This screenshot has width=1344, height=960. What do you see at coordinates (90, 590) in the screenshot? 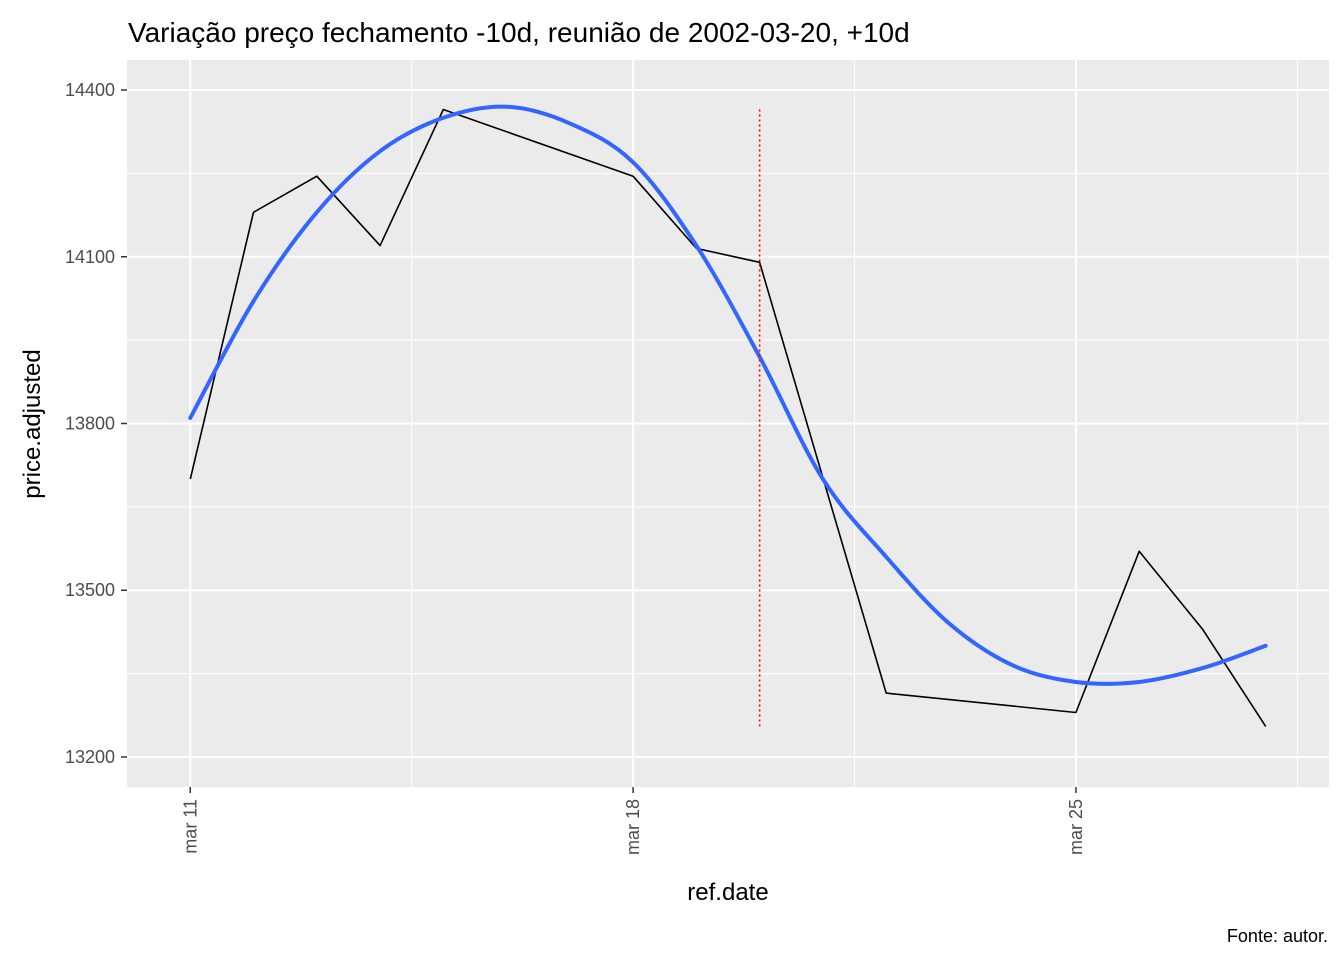
I see `y-tick-label: 13500` at bounding box center [90, 590].